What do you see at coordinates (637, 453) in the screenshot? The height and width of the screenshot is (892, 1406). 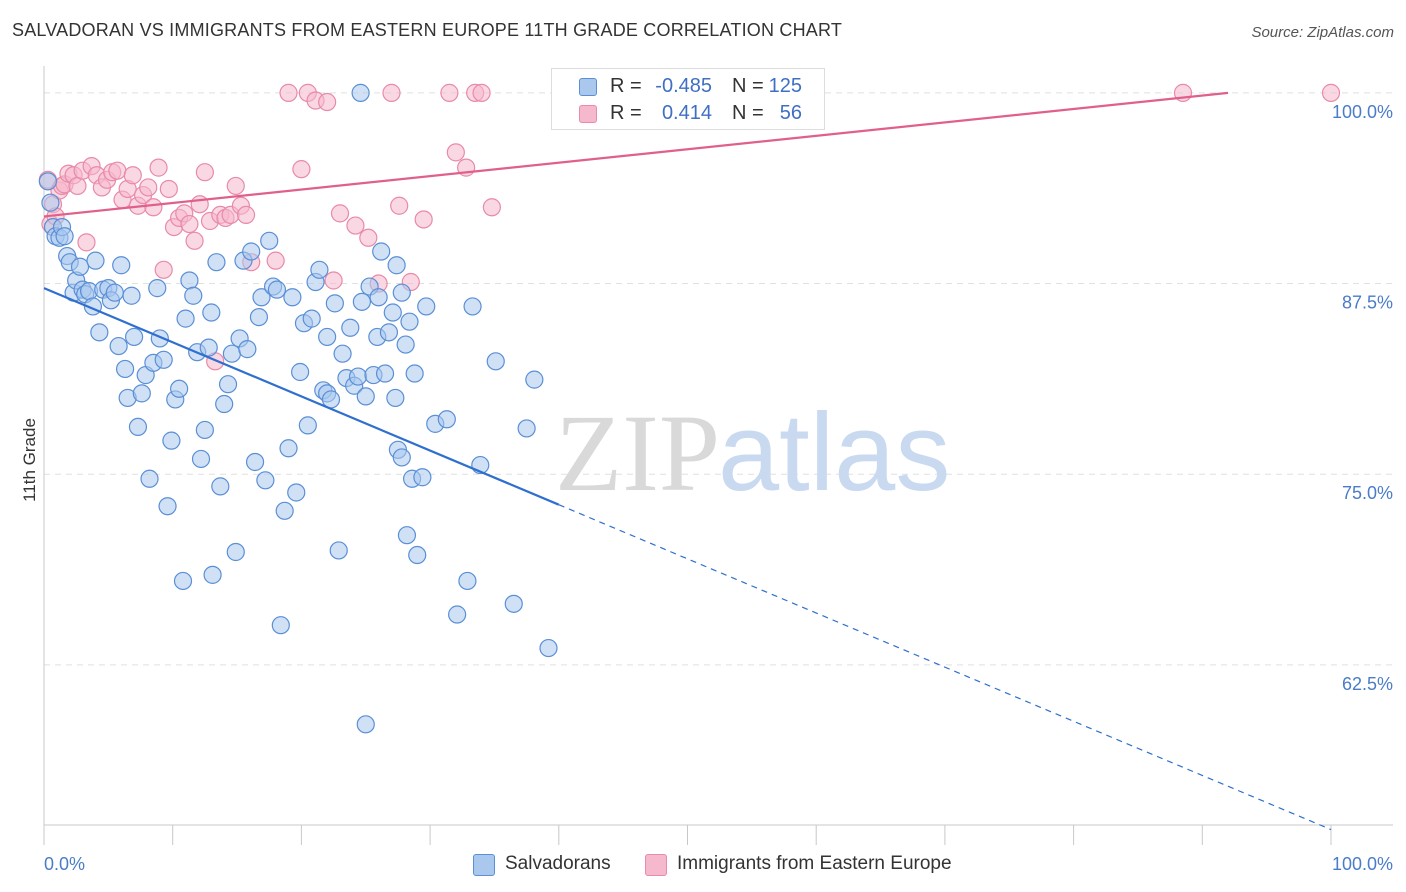 I see `watermark-zip: ZIP` at bounding box center [637, 453].